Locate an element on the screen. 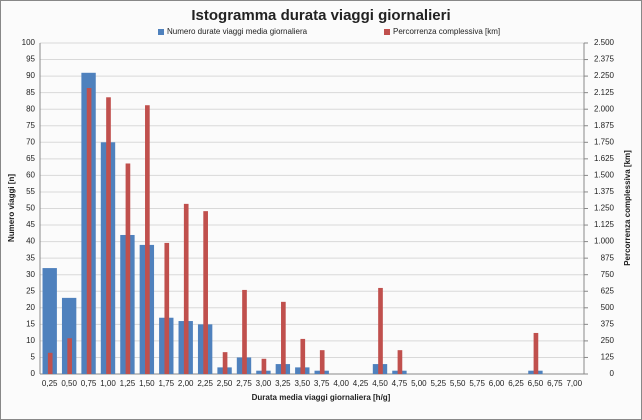 This screenshot has width=642, height=420. x-tick-label: 6,00 is located at coordinates (497, 383).